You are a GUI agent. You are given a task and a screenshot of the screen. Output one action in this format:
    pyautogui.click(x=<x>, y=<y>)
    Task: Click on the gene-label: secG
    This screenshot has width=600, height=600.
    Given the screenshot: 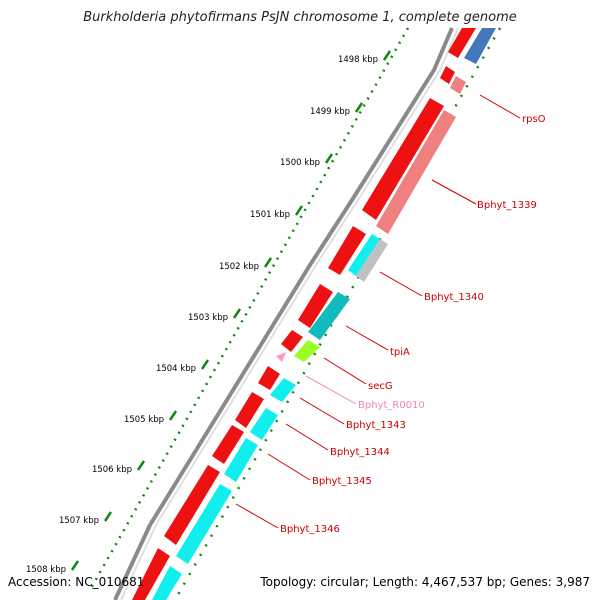 What is the action you would take?
    pyautogui.click(x=380, y=386)
    